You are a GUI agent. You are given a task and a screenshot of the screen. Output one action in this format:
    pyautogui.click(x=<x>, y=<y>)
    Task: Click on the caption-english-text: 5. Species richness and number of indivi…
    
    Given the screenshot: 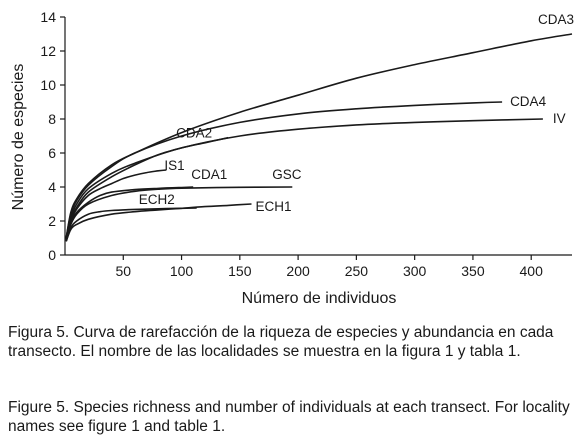 What is the action you would take?
    pyautogui.click(x=289, y=417)
    